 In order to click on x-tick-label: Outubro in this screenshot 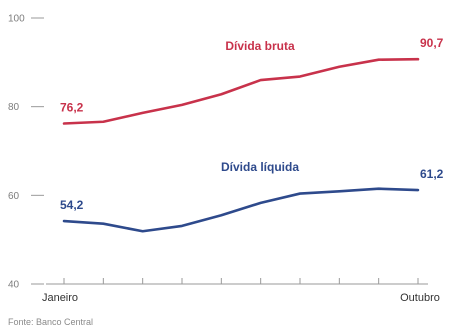, I will do `click(420, 298)`.